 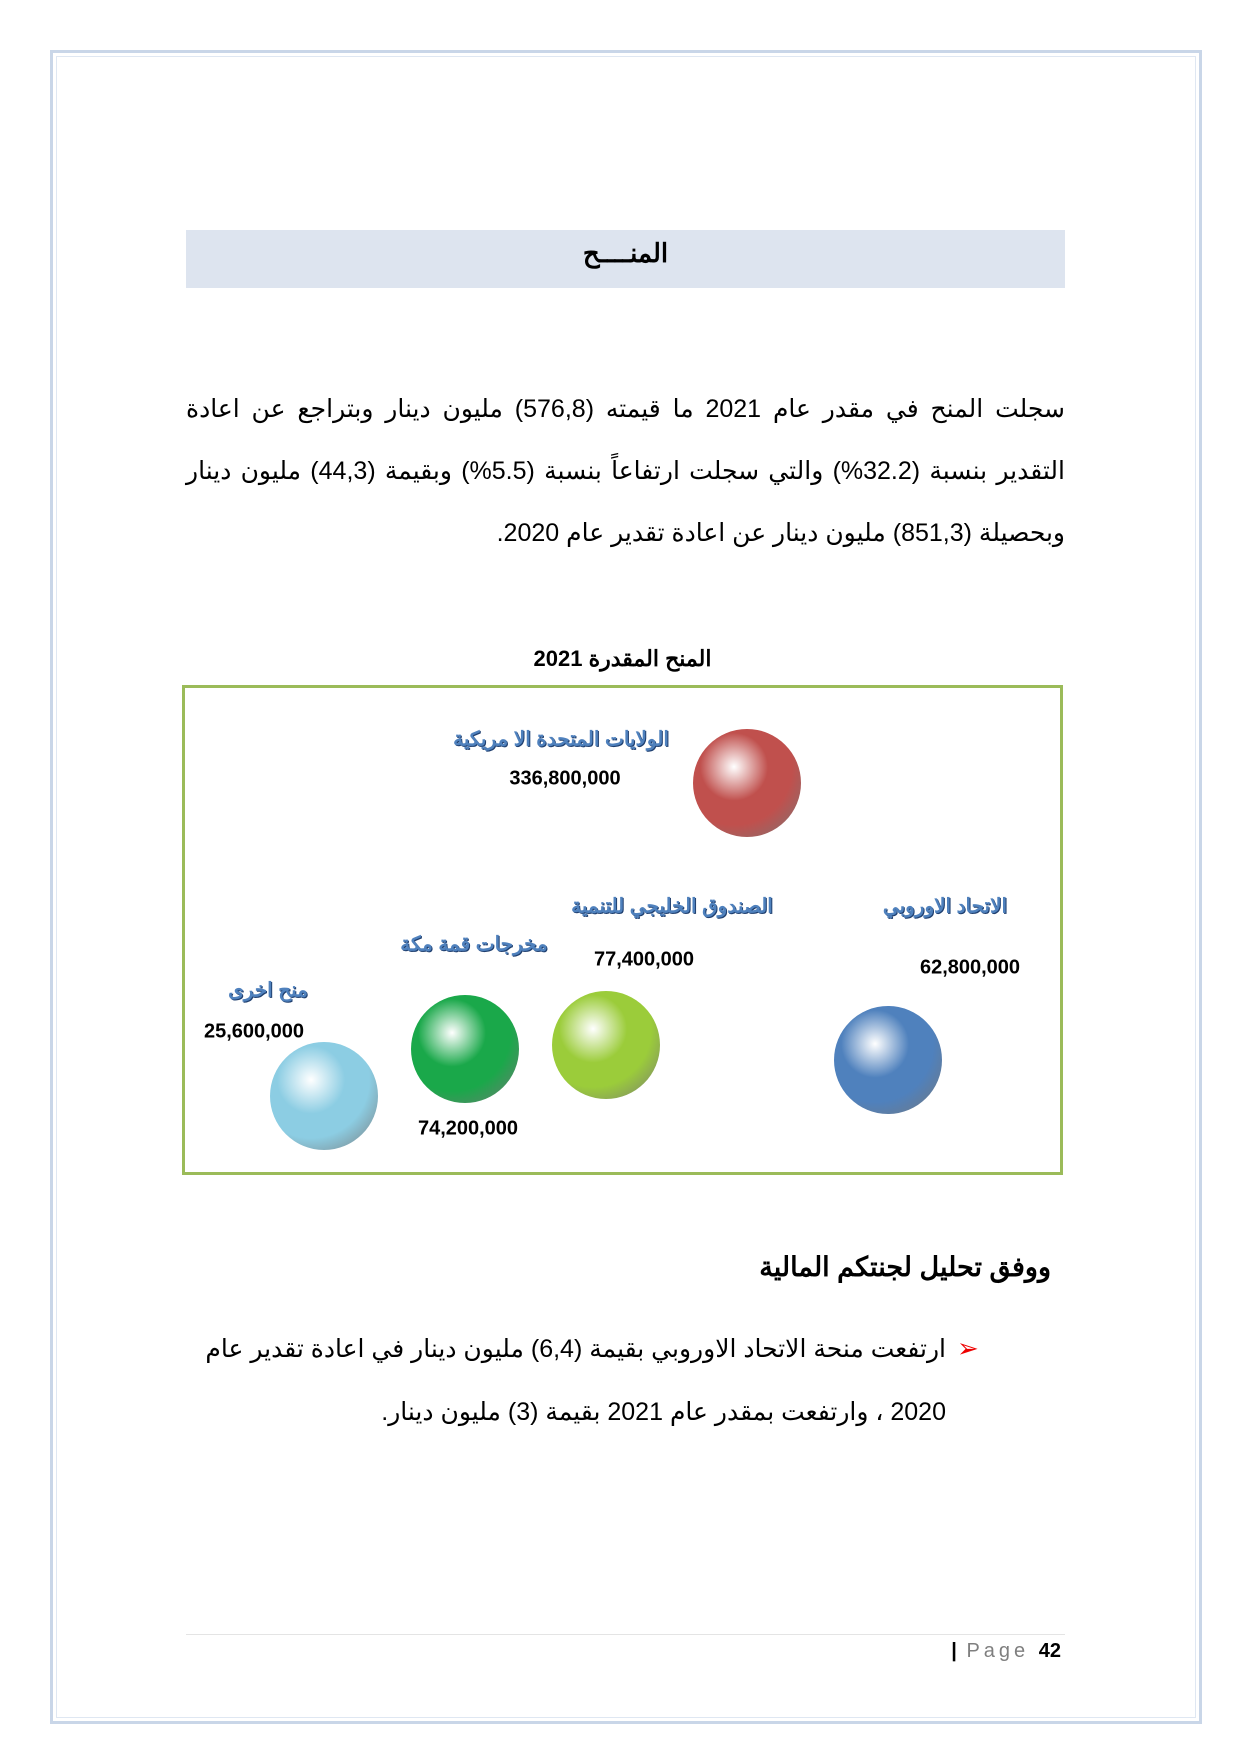 I want to click on analysis-heading: ووفق تحليل لجنتكم المالية, so click(x=905, y=1267).